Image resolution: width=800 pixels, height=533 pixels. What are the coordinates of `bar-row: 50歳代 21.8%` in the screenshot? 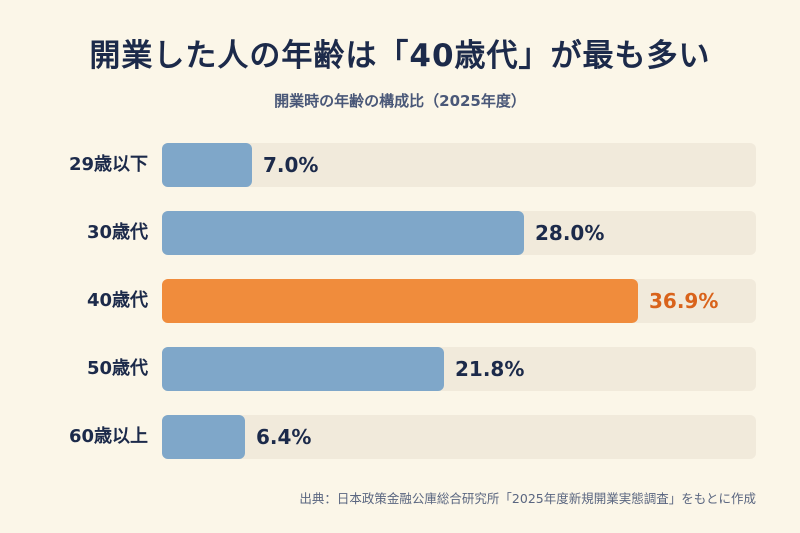 It's located at (400, 369).